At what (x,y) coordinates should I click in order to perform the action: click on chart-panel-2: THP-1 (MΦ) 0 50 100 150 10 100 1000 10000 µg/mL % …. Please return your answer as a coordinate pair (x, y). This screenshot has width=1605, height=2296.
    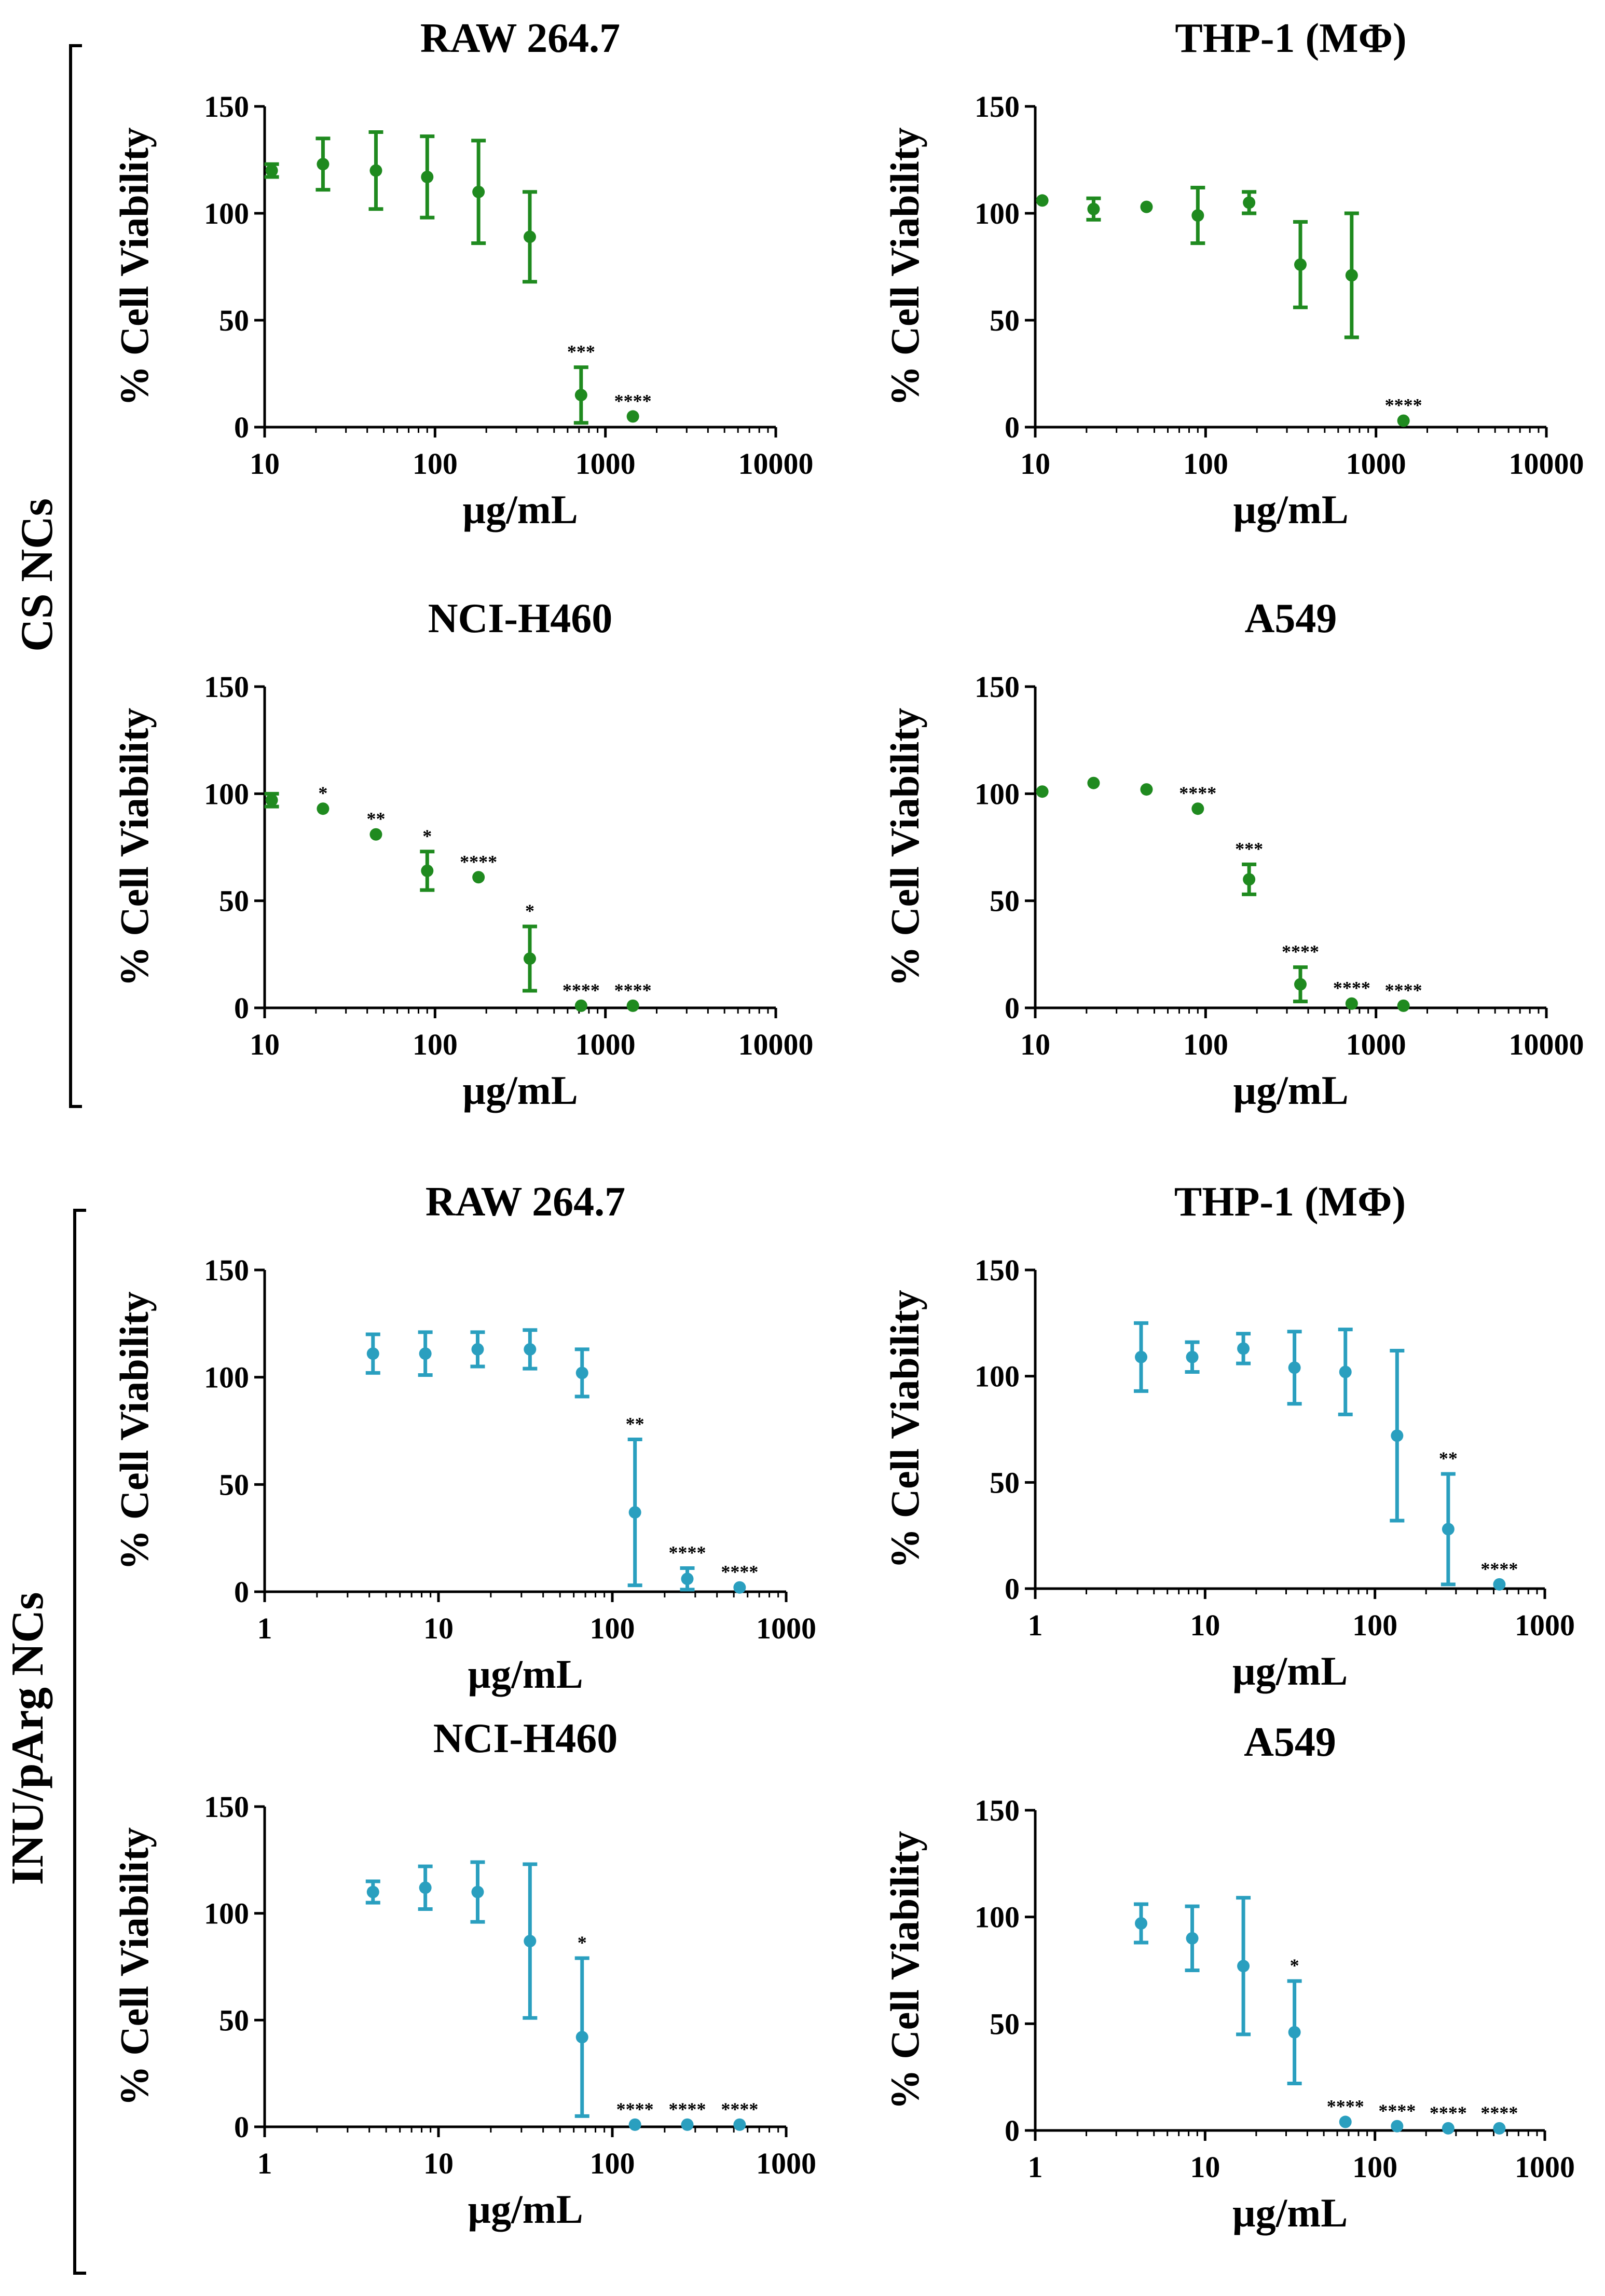
    Looking at the image, I should click on (1233, 274).